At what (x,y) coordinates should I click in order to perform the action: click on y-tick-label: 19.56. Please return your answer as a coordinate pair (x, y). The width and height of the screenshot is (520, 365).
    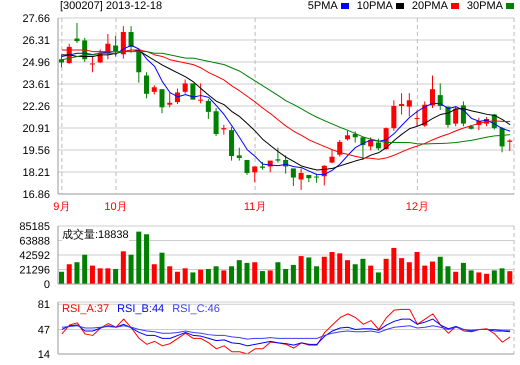
    Looking at the image, I should click on (36, 150).